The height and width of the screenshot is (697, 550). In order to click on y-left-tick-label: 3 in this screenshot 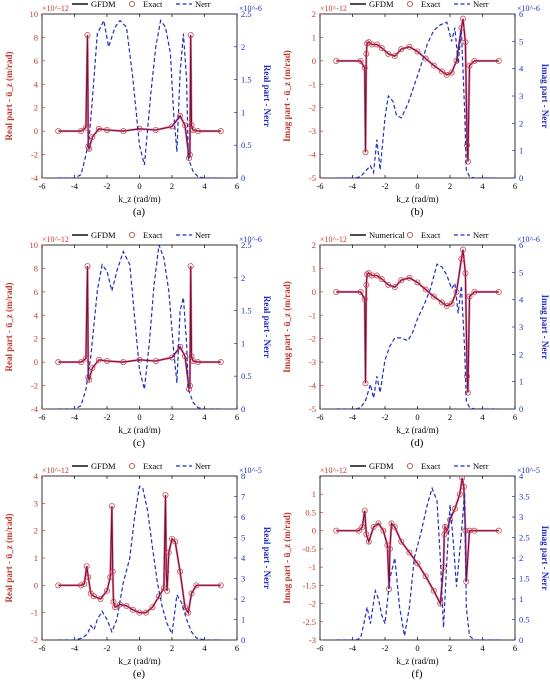, I will do `click(36, 503)`.